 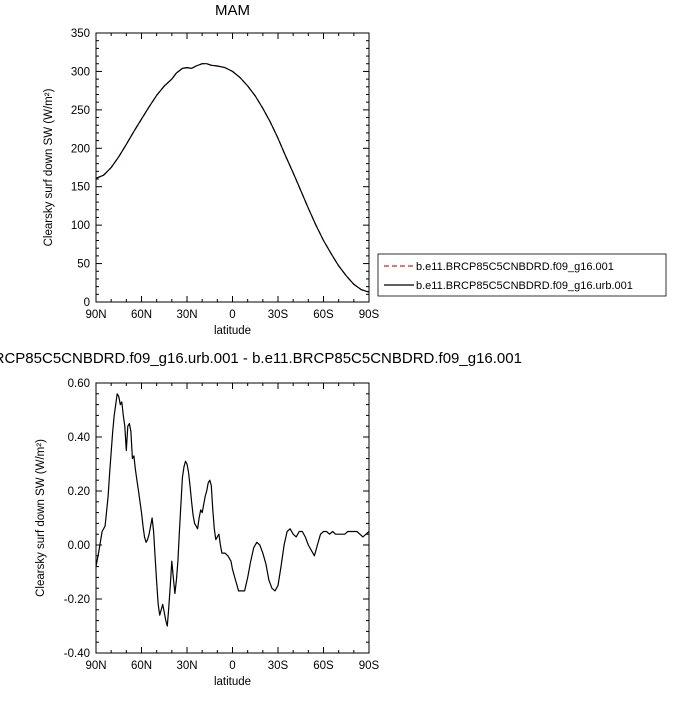 What do you see at coordinates (79, 384) in the screenshot?
I see `y-tick-label: 0.60` at bounding box center [79, 384].